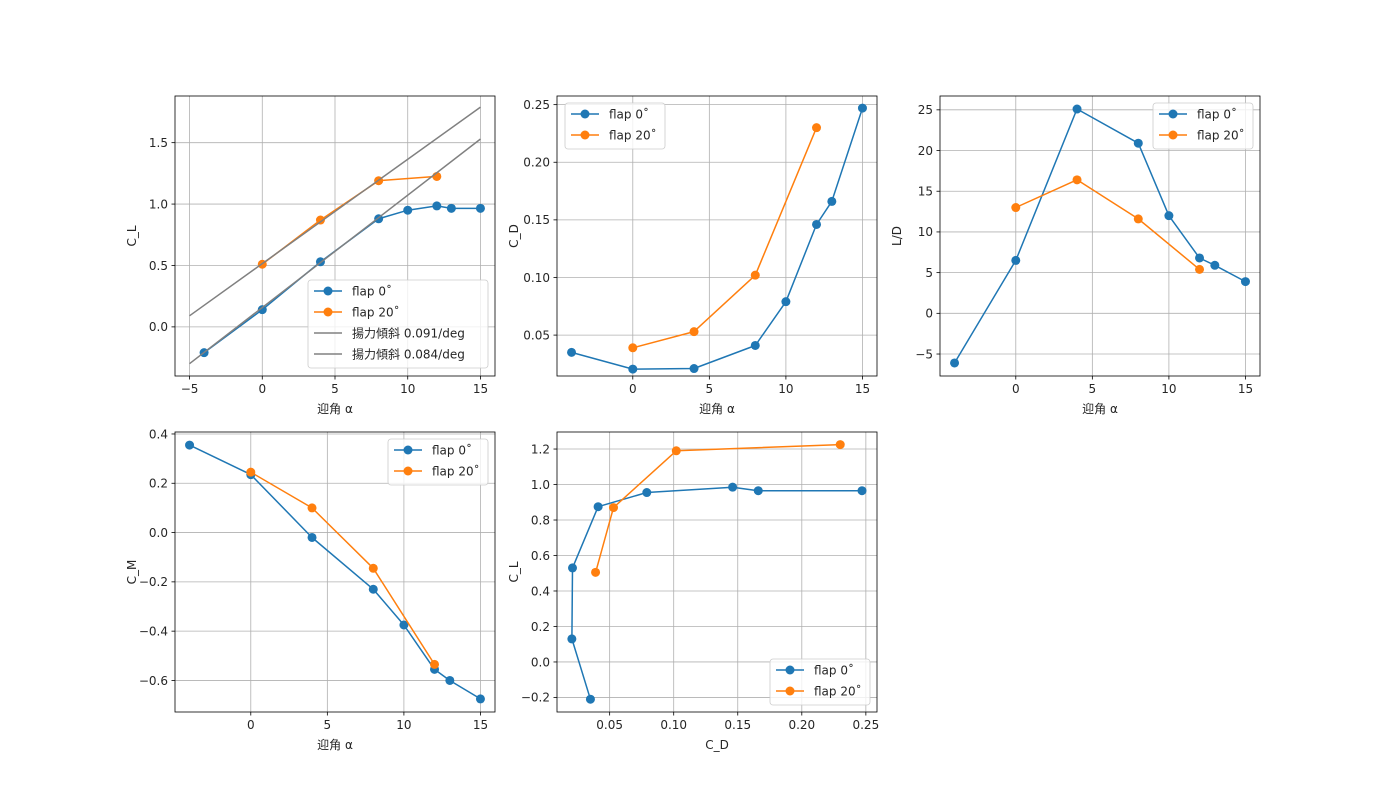  What do you see at coordinates (132, 572) in the screenshot?
I see `y-axis-label: C_M` at bounding box center [132, 572].